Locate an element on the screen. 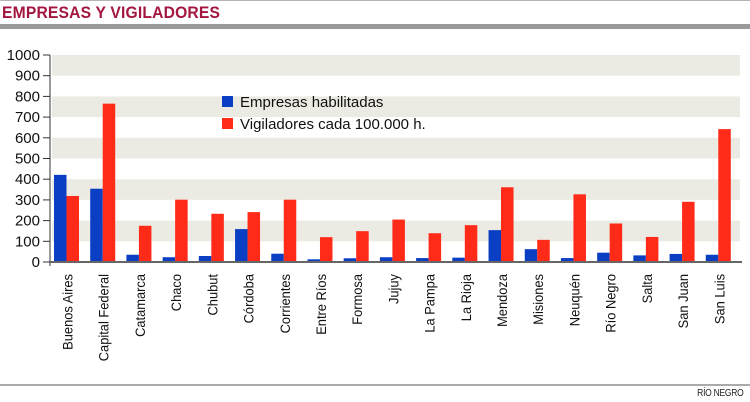  x-tick-label: Buenos Aires is located at coordinates (68, 312).